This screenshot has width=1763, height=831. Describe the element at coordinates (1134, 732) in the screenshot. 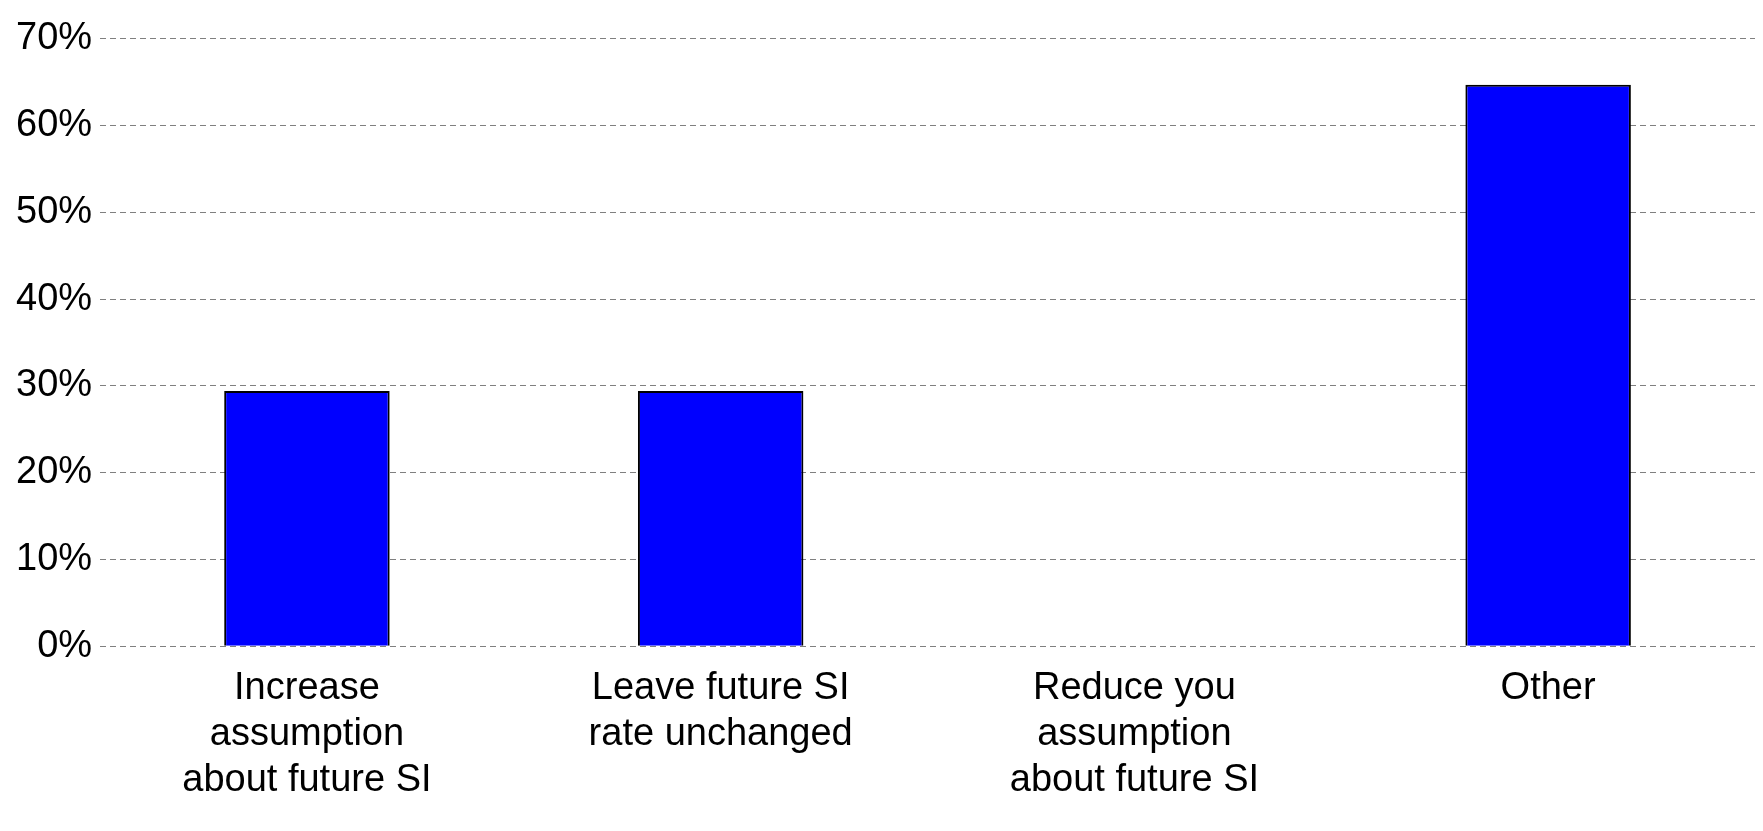

I see `x-tick-label: Reduce you assumption about future SI` at that location.